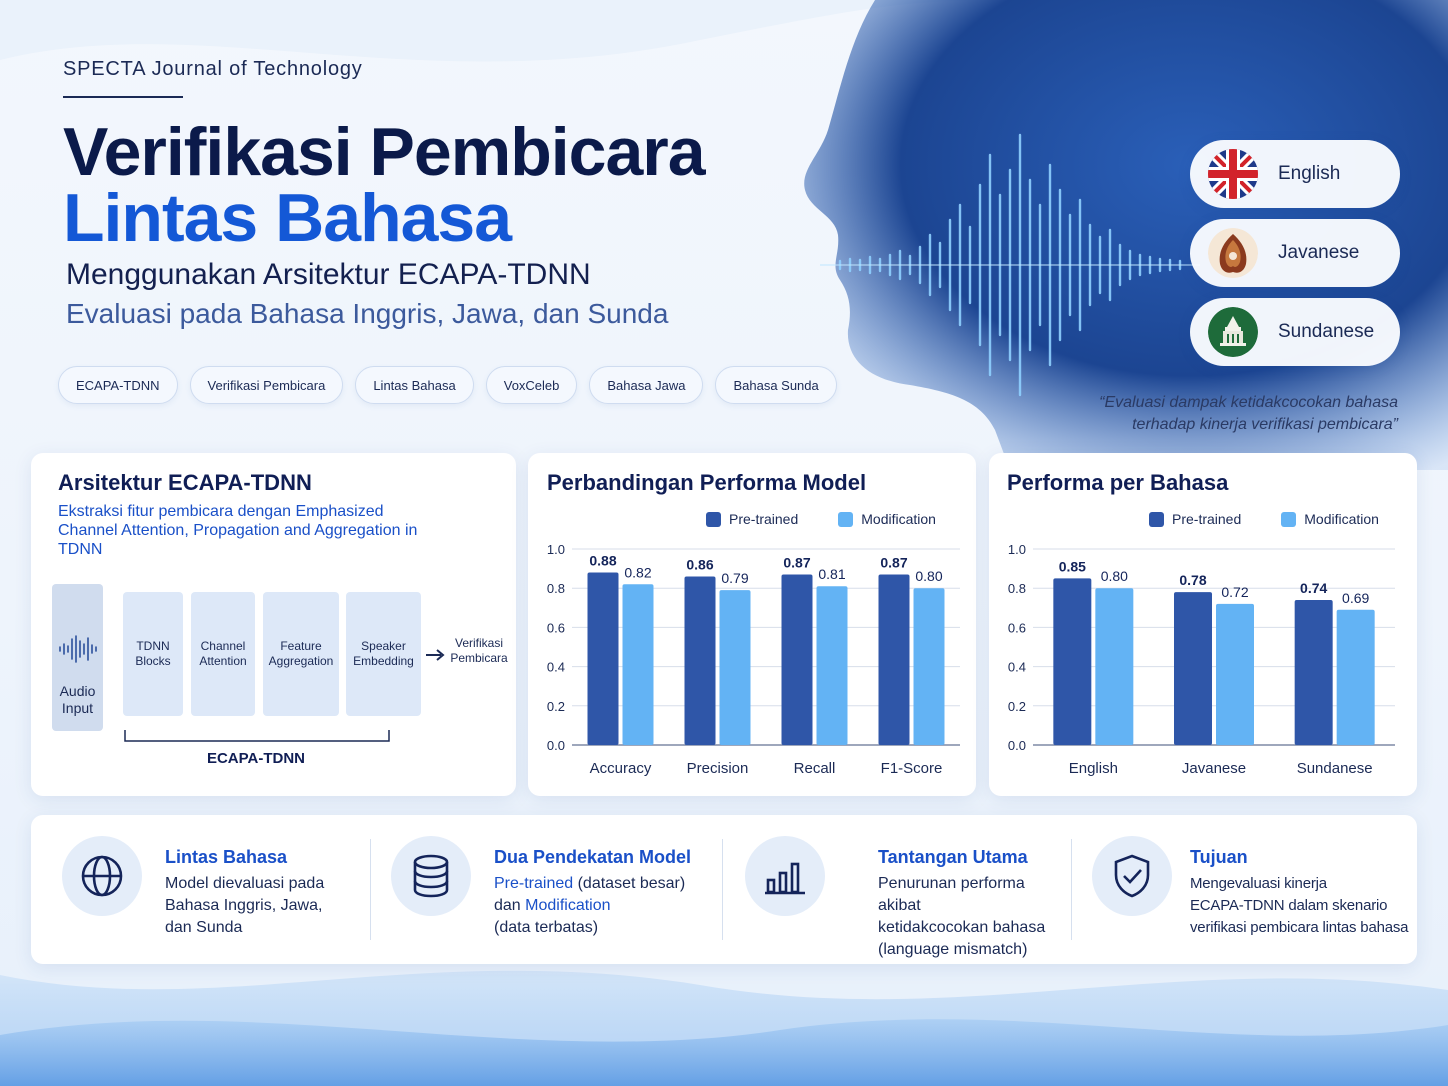 This screenshot has height=1086, width=1448. What do you see at coordinates (213, 69) in the screenshot?
I see `journal-name: SPECTA Journal of Technology` at bounding box center [213, 69].